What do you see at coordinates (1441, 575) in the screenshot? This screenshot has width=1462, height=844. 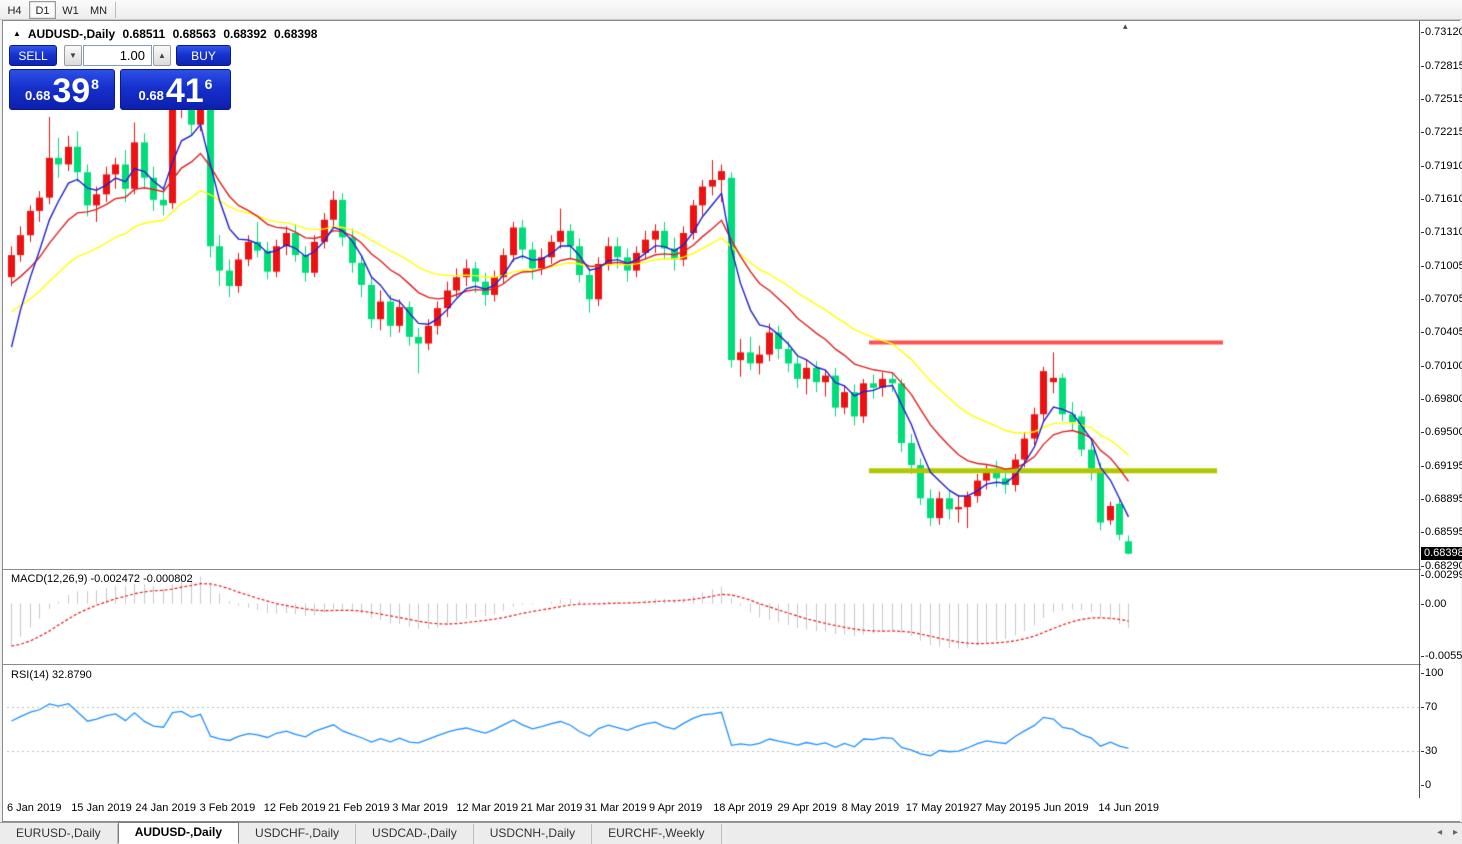 I see `macd-tick: 0.002997` at bounding box center [1441, 575].